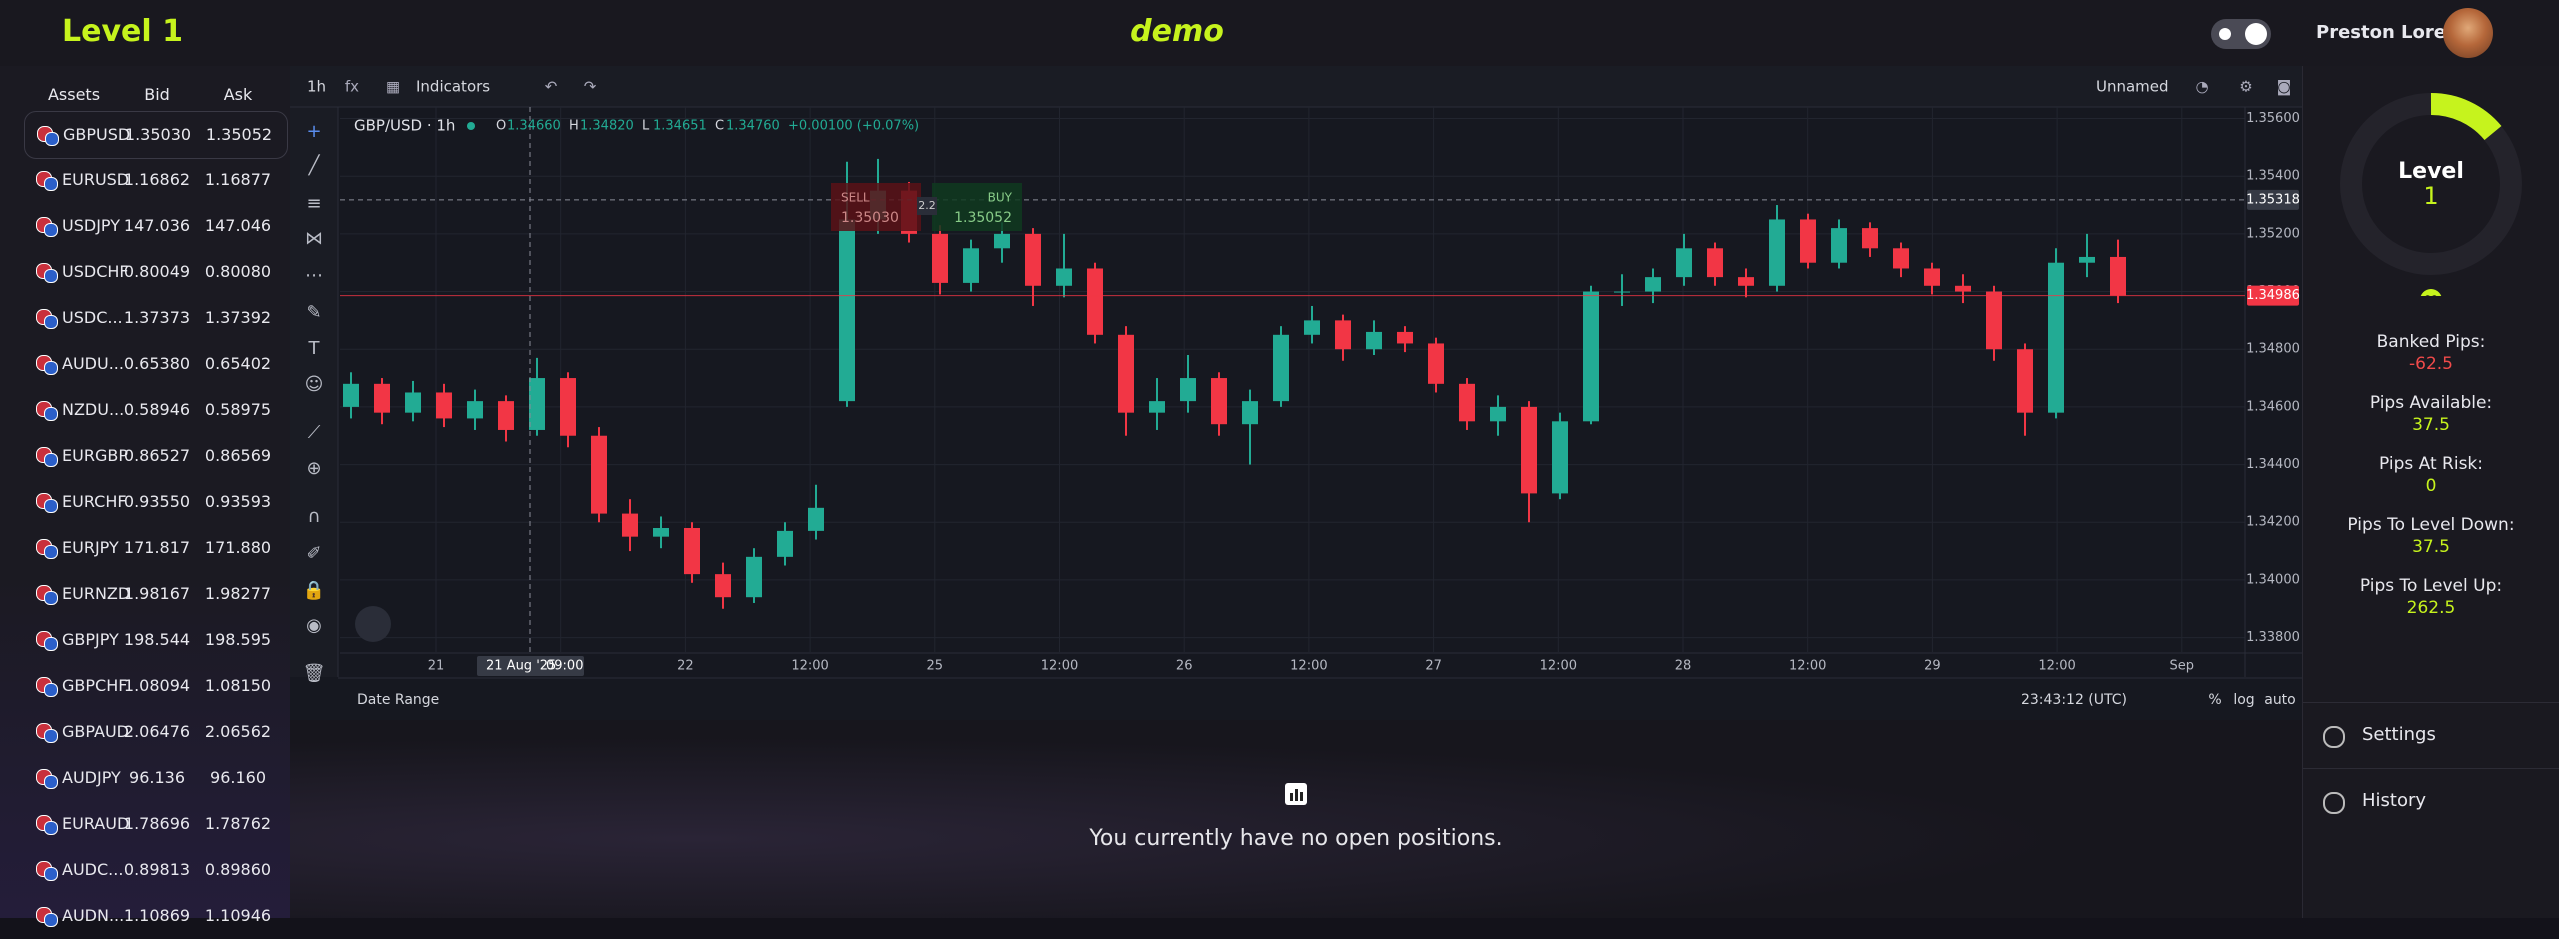  What do you see at coordinates (2273, 349) in the screenshot?
I see `y-tick-label: 1.34800` at bounding box center [2273, 349].